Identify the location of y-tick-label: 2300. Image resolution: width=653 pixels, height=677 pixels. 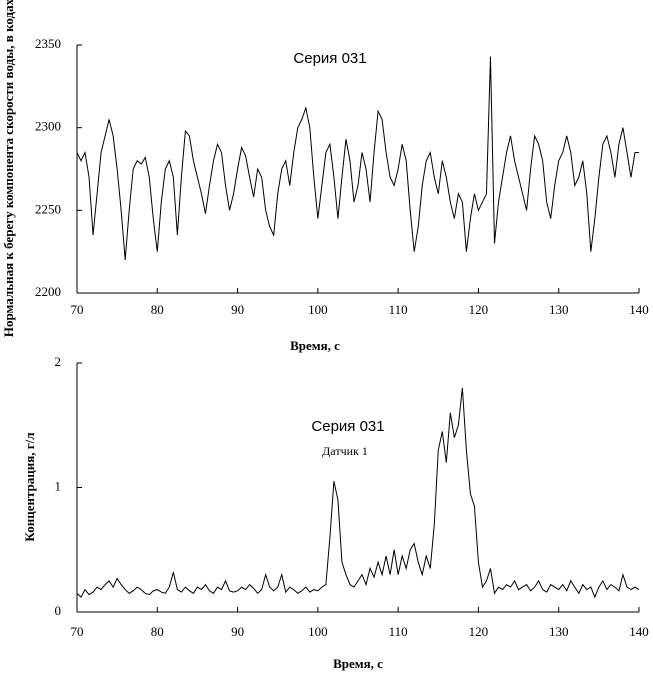
(48, 126).